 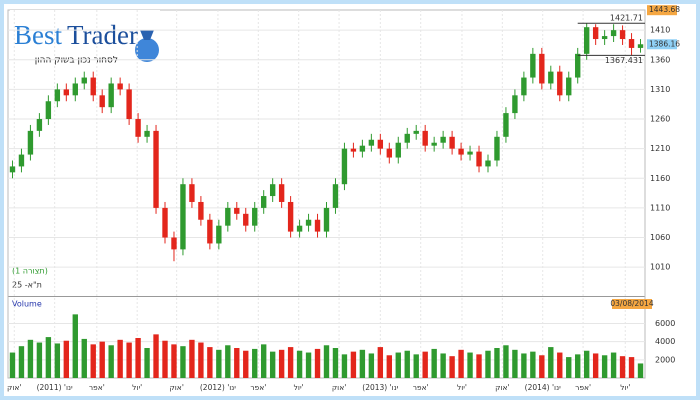 I want to click on y-tick-label: 1060, so click(x=660, y=237).